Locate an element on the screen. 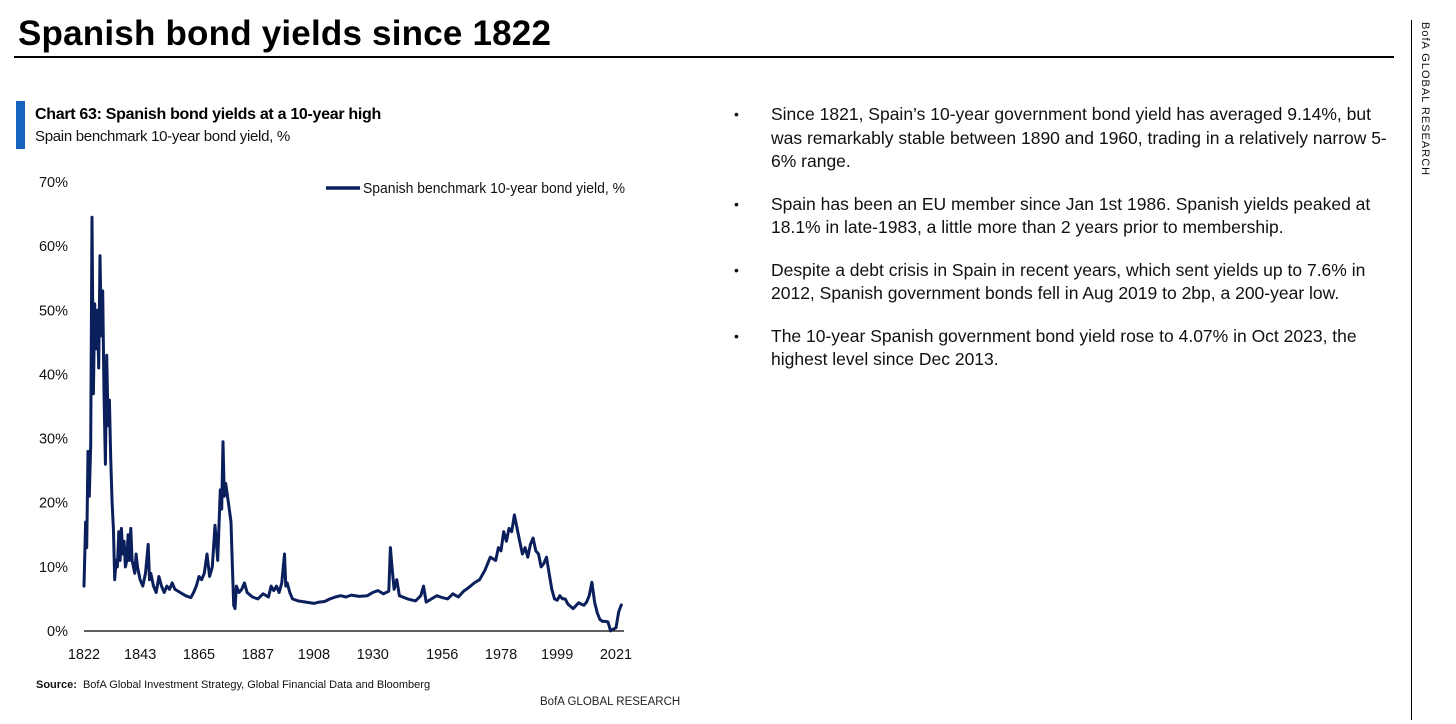 This screenshot has width=1456, height=724. x-tick-label: 1999 is located at coordinates (557, 655).